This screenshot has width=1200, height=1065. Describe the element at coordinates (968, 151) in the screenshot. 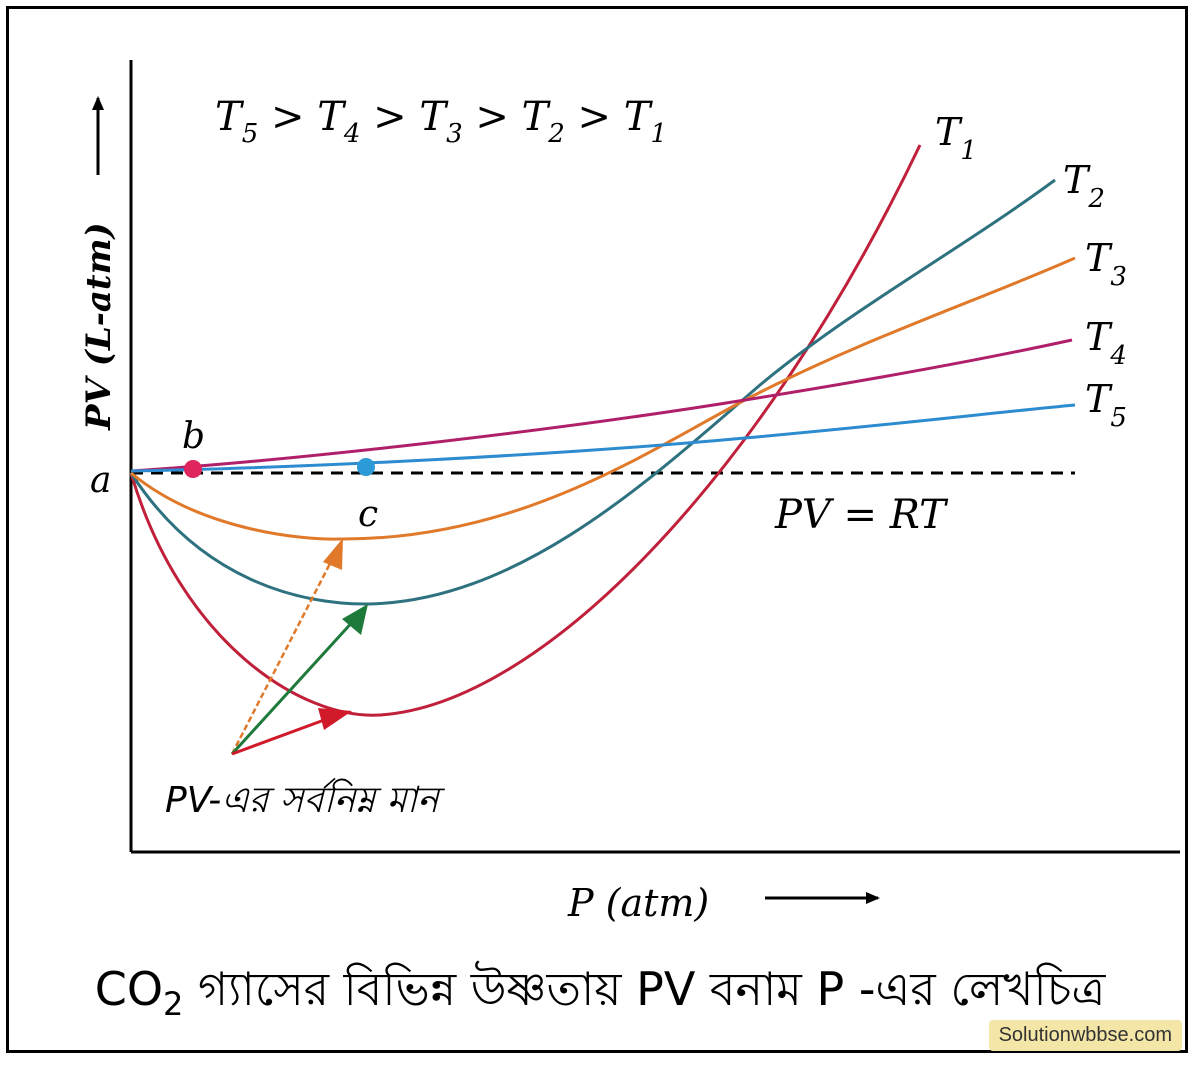

I see `label-t1-sub: 1` at that location.